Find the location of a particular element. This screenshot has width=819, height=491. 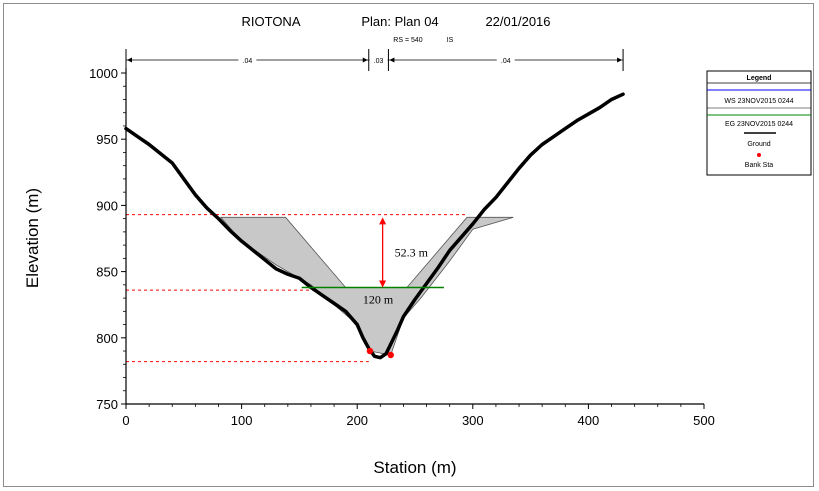

x-tick-label: 500 is located at coordinates (704, 420).